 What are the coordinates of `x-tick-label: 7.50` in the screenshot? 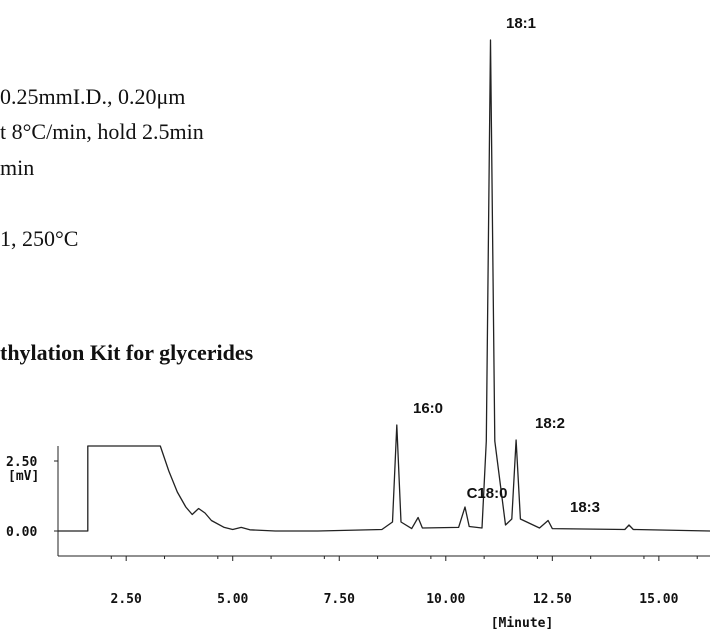 It's located at (339, 599).